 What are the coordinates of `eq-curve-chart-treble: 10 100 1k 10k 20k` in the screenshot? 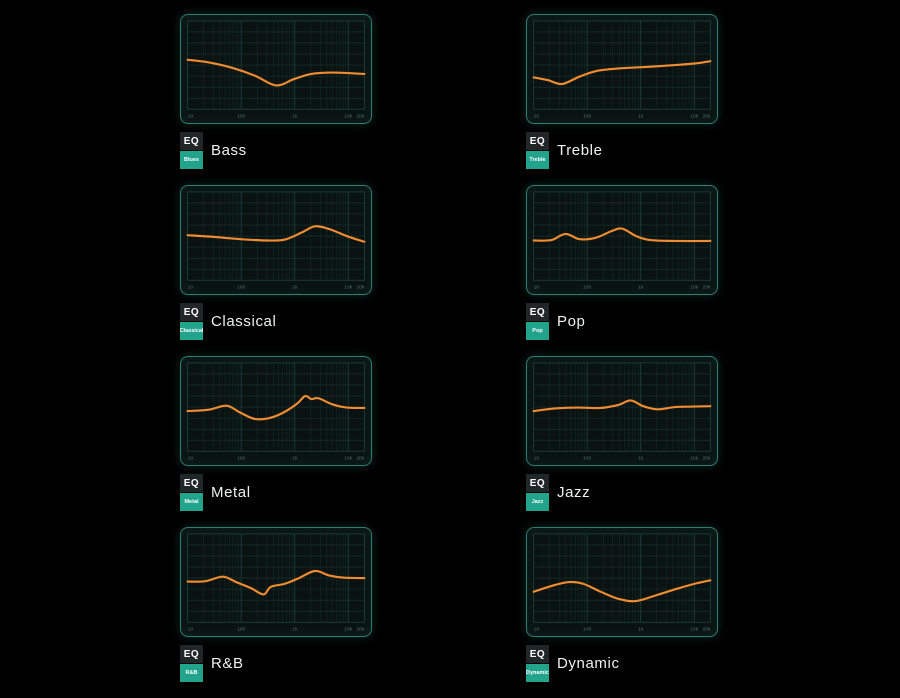 It's located at (622, 69).